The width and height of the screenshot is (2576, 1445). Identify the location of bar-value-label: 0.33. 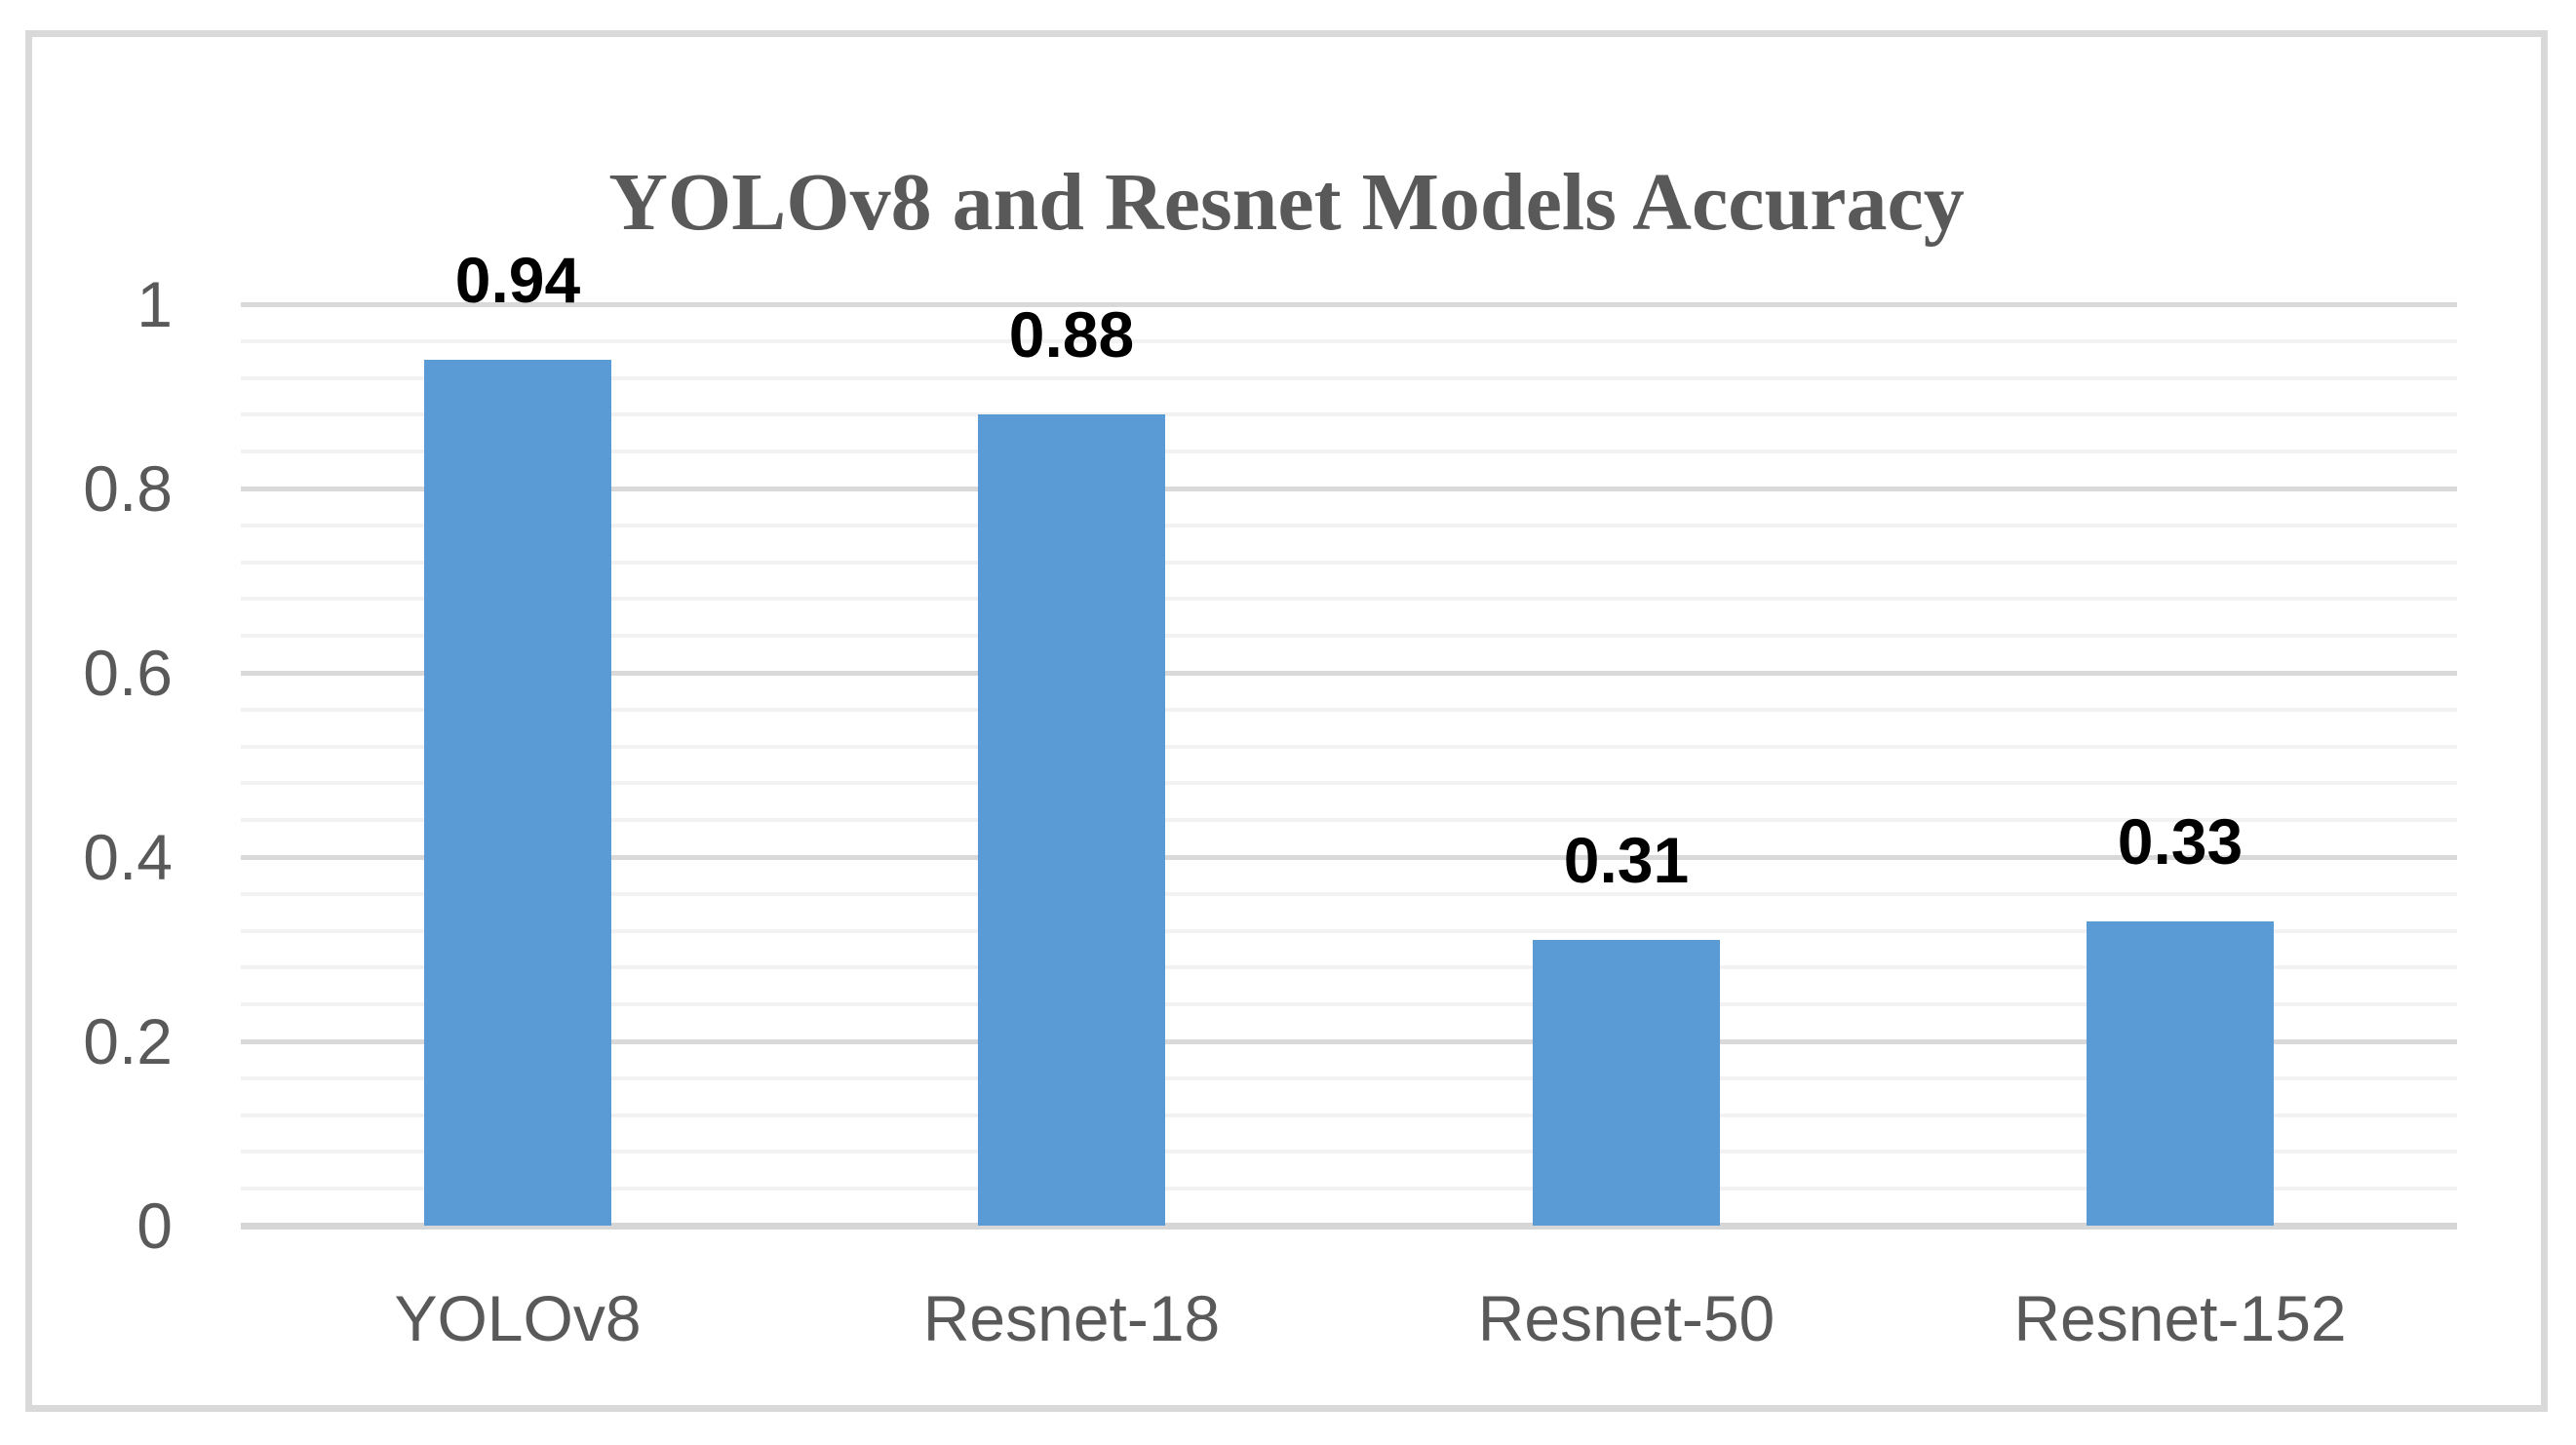
(2180, 841).